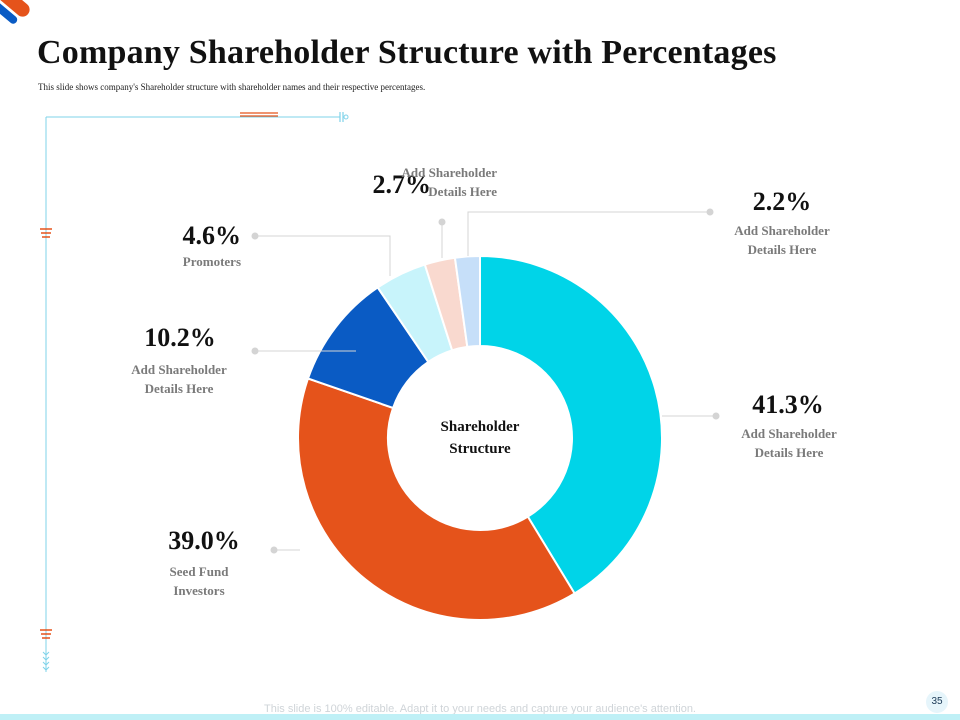 The image size is (960, 720). What do you see at coordinates (200, 581) in the screenshot?
I see `slice-description-2: Seed Fund Investors` at bounding box center [200, 581].